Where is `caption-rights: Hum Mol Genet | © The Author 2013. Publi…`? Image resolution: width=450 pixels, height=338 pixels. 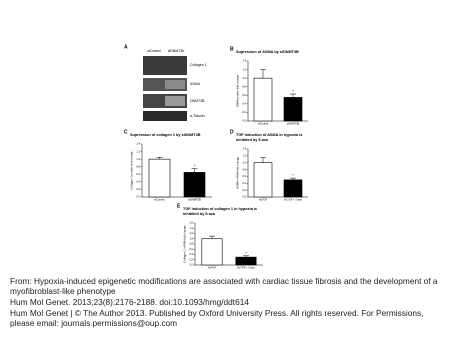
caption-rights: Hum Mol Genet | © The Author 2013. Publi… is located at coordinates (217, 318).